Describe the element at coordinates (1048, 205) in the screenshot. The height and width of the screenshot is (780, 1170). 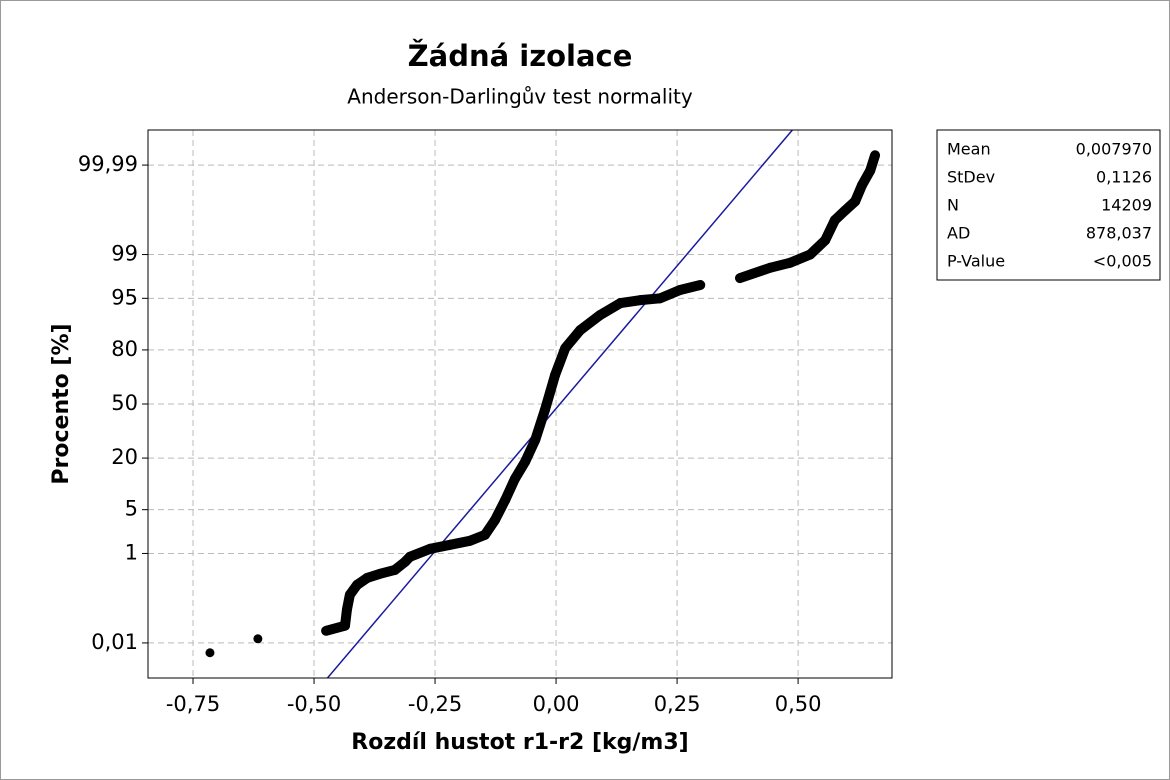
I see `stats-box` at that location.